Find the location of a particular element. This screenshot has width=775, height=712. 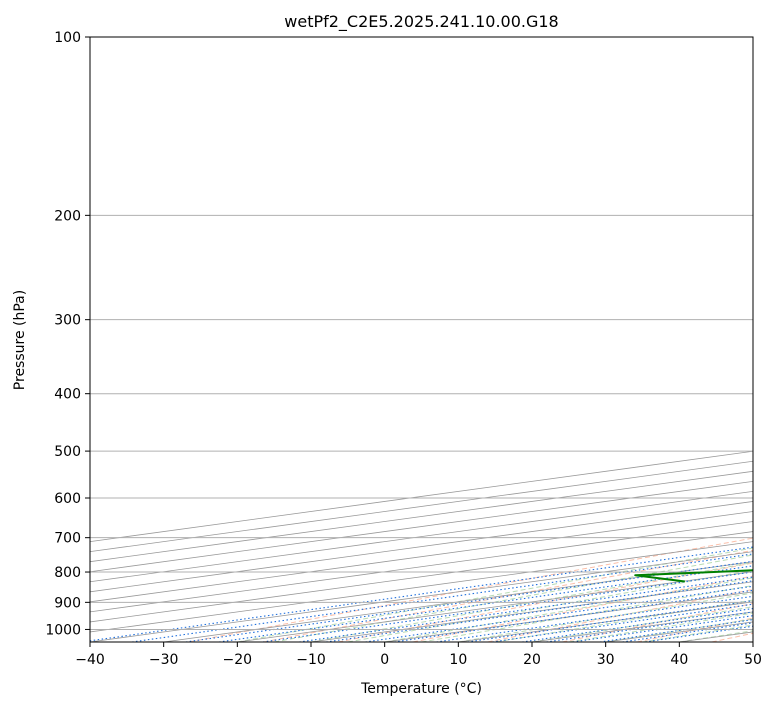

y-tick-label: 200 is located at coordinates (67, 216).